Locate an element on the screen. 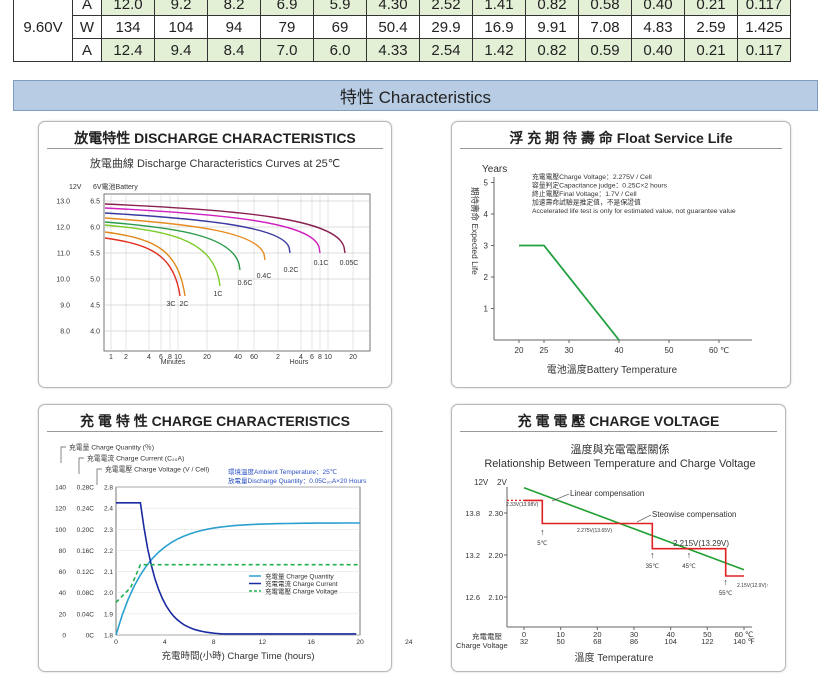  curve-label: 0.2C is located at coordinates (291, 270).